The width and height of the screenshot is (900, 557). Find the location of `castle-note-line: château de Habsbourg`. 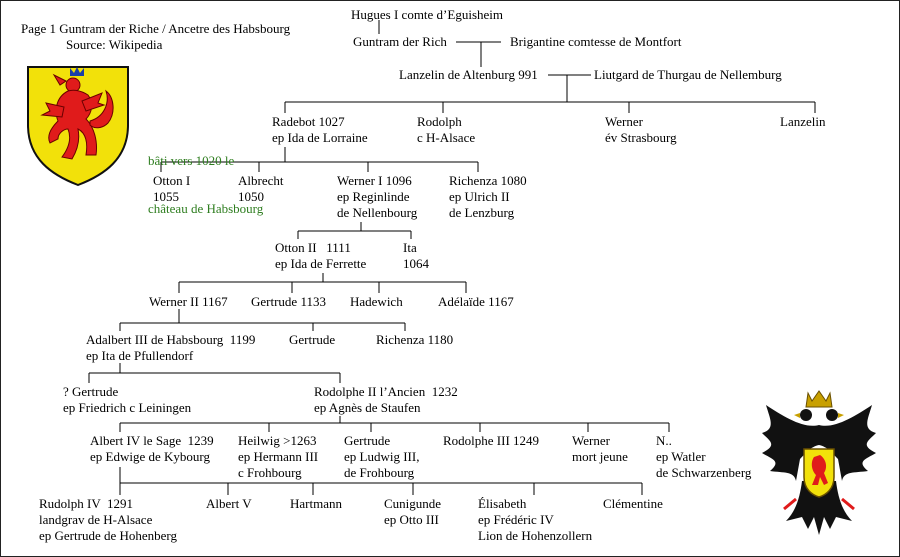

castle-note-line: château de Habsbourg is located at coordinates (206, 208).